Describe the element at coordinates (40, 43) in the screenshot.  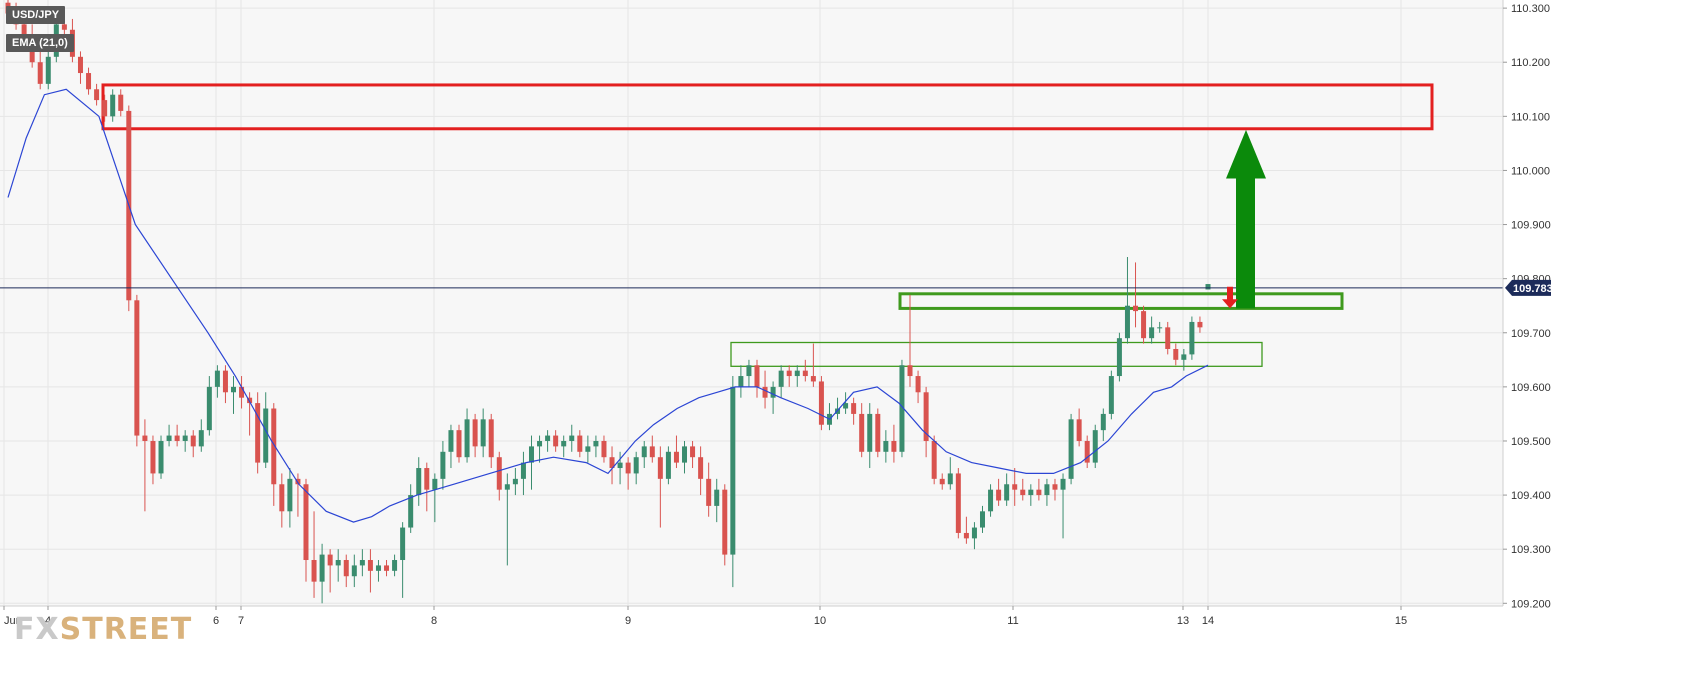
I see `legend-ema: EMA (21,0)` at that location.